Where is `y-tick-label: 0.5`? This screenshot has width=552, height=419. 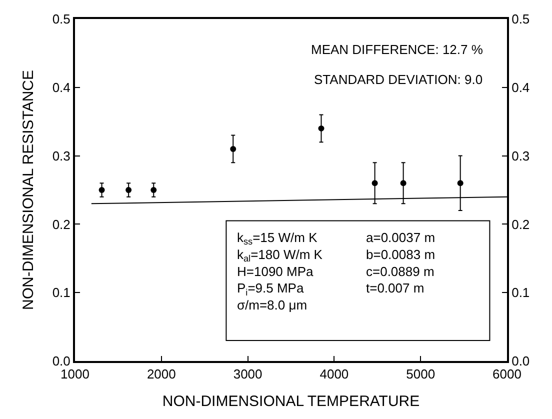
y-tick-label: 0.5 is located at coordinates (61, 19).